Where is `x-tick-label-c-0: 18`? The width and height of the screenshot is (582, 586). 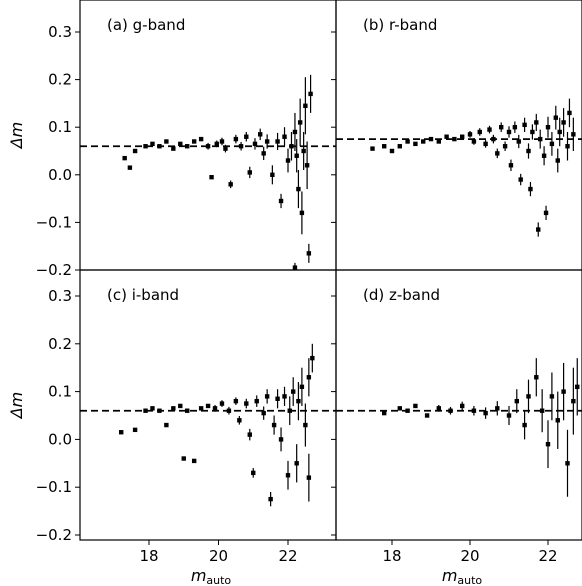
x-tick-label-c-0: 18 is located at coordinates (148, 556).